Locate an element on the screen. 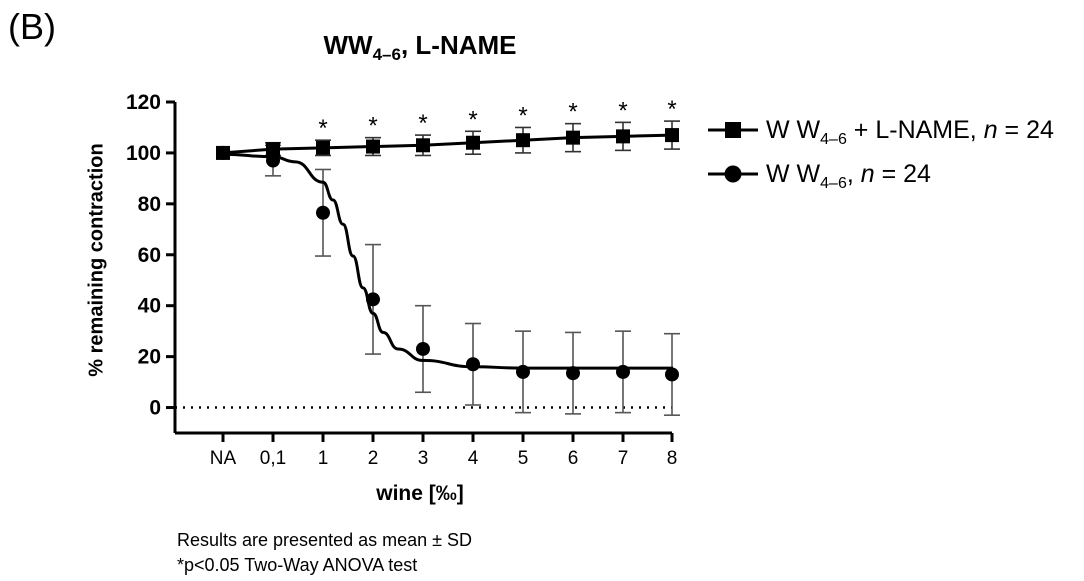  chart-title-main: WW is located at coordinates (348, 45).